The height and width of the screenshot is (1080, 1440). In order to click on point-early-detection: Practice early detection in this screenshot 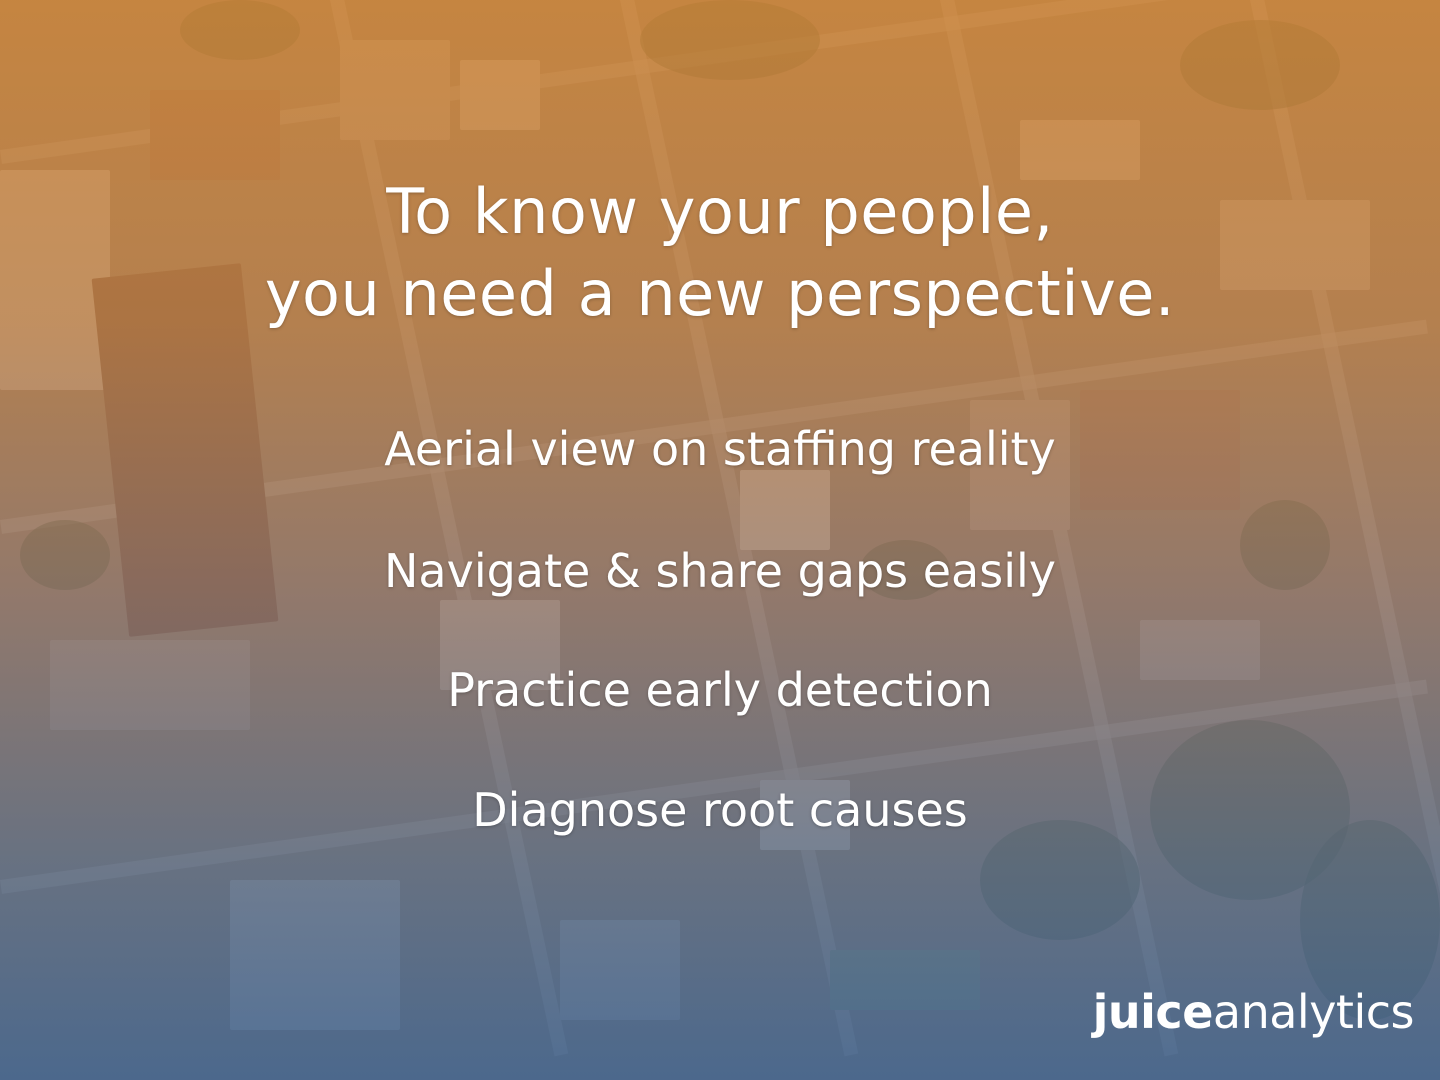, I will do `click(720, 690)`.